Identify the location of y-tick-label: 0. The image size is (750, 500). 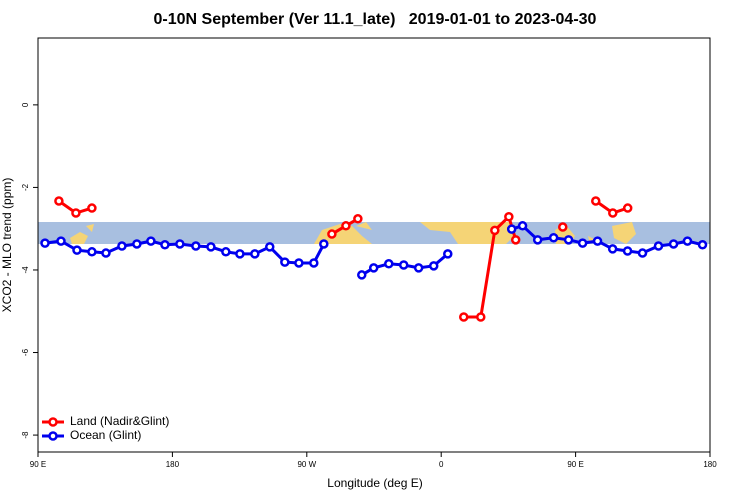
(25, 104).